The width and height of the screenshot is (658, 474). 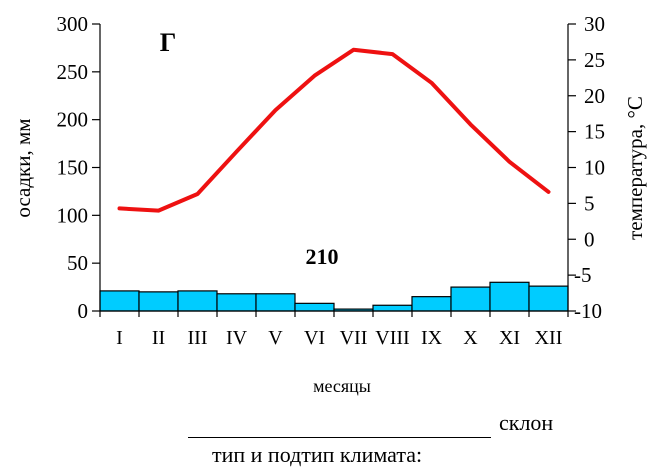 I want to click on month-label-II: II, so click(x=158, y=338).